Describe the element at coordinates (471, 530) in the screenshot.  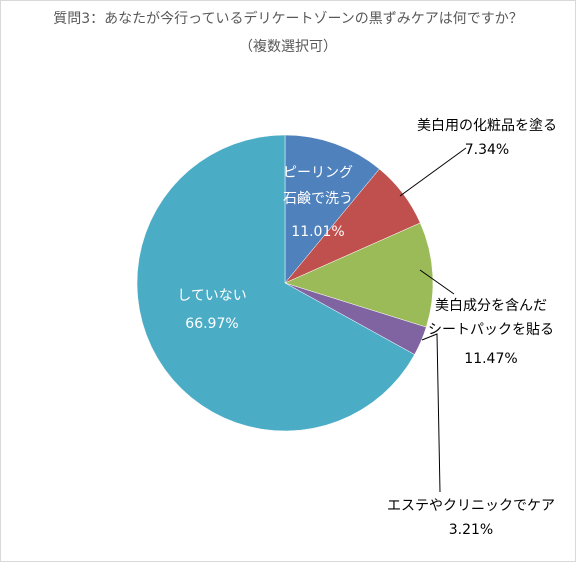
I see `slice-value-3: 3.21%` at that location.